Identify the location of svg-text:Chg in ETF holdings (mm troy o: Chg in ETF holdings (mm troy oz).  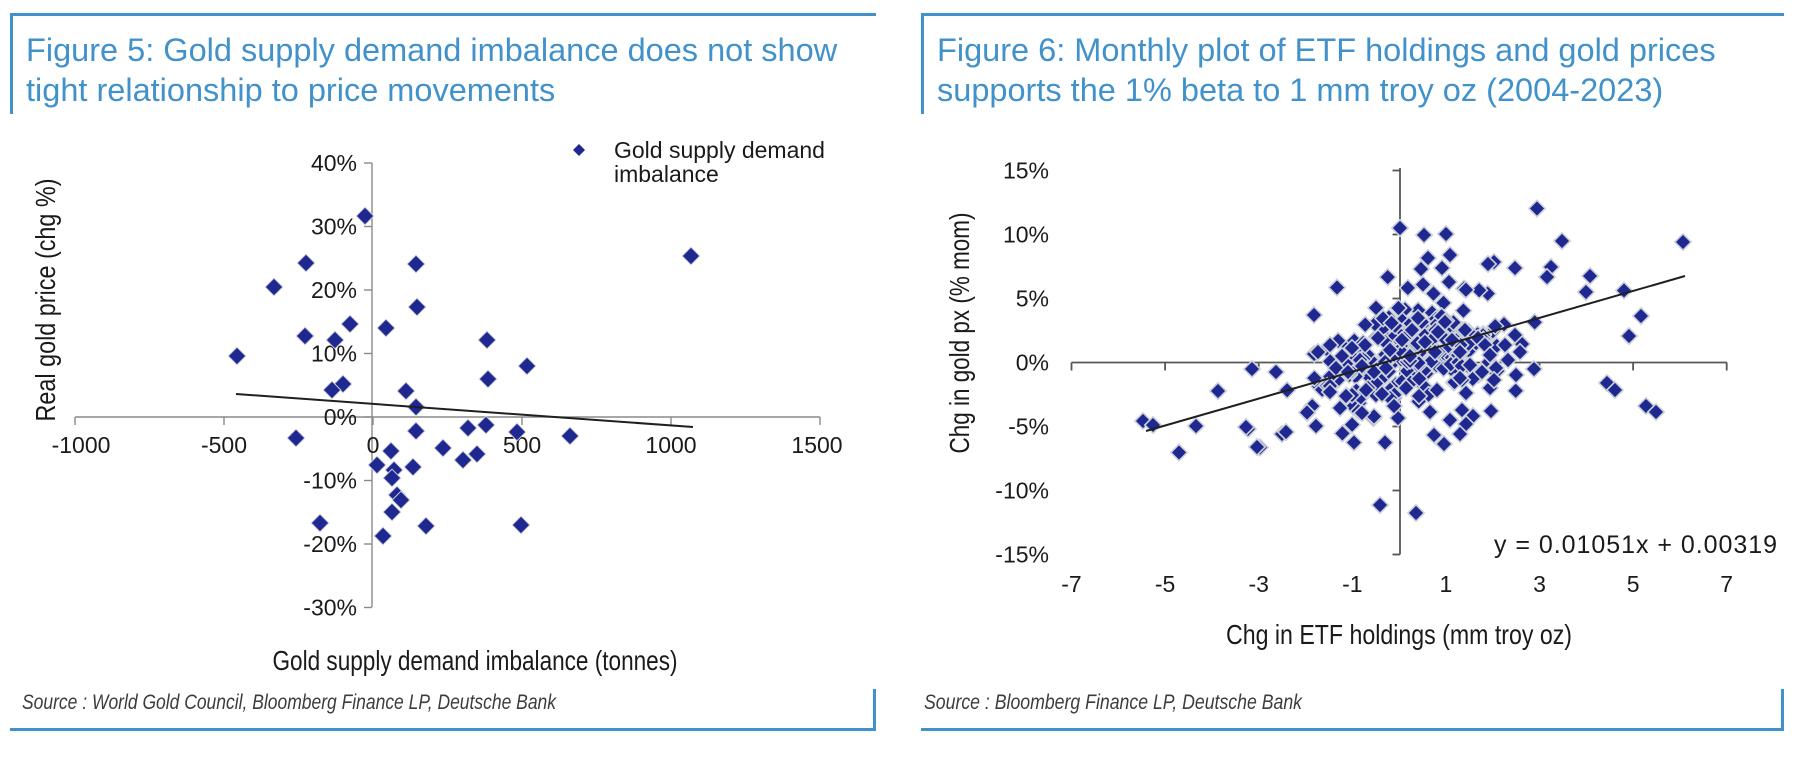
(1399, 634).